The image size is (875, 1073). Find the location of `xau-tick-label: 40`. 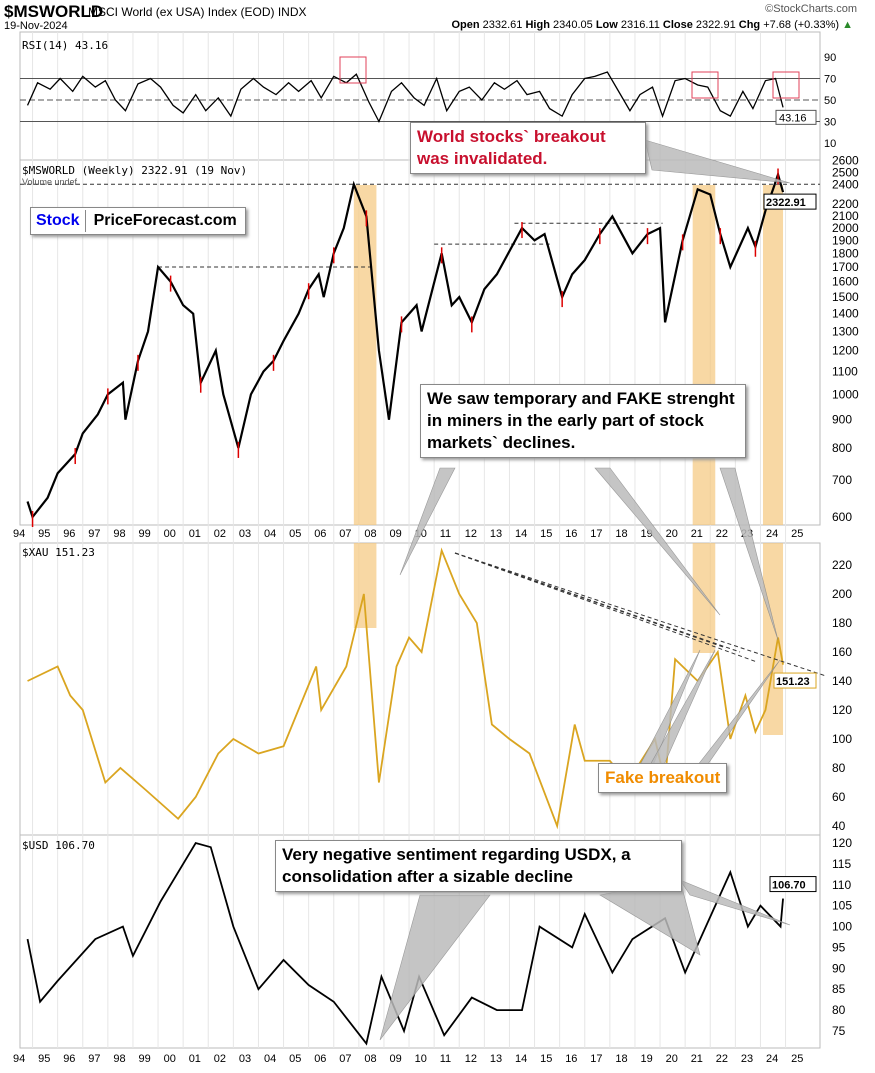

xau-tick-label: 40 is located at coordinates (839, 826).